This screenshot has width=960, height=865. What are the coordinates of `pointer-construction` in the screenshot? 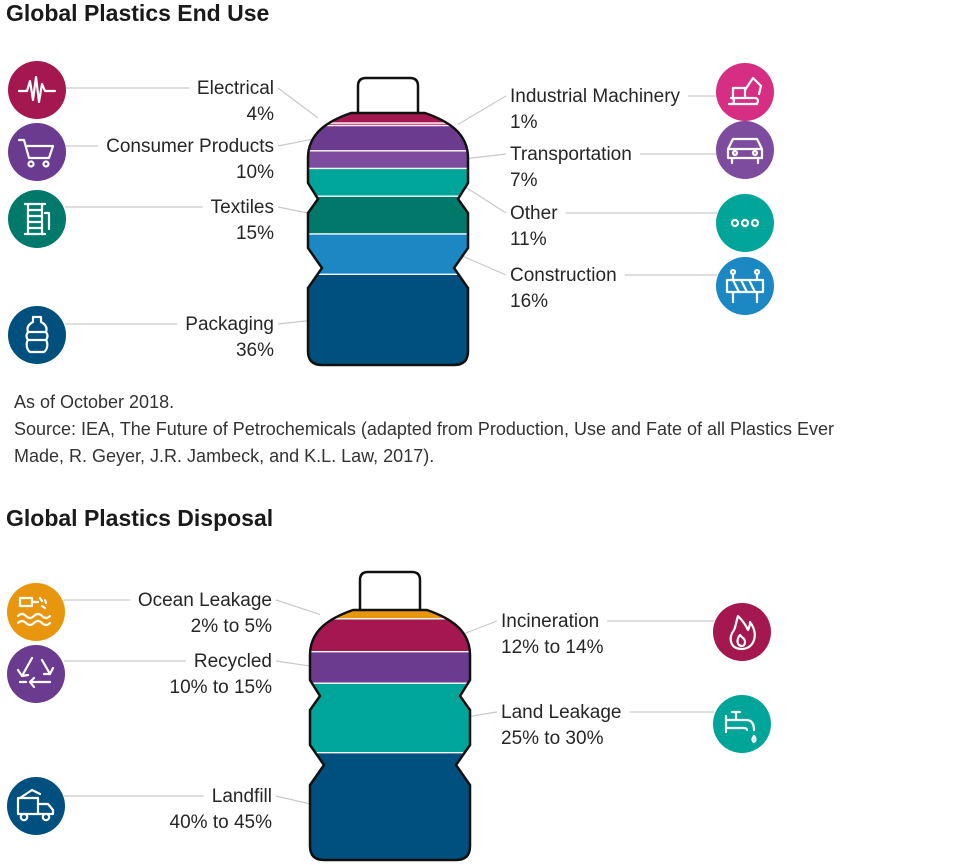 It's located at (482, 264).